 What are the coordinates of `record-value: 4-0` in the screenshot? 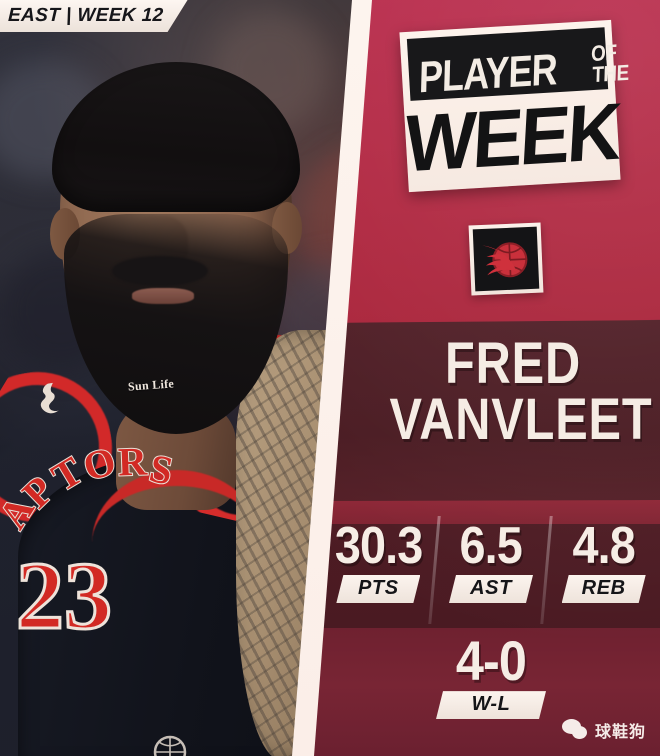 It's located at (491, 660).